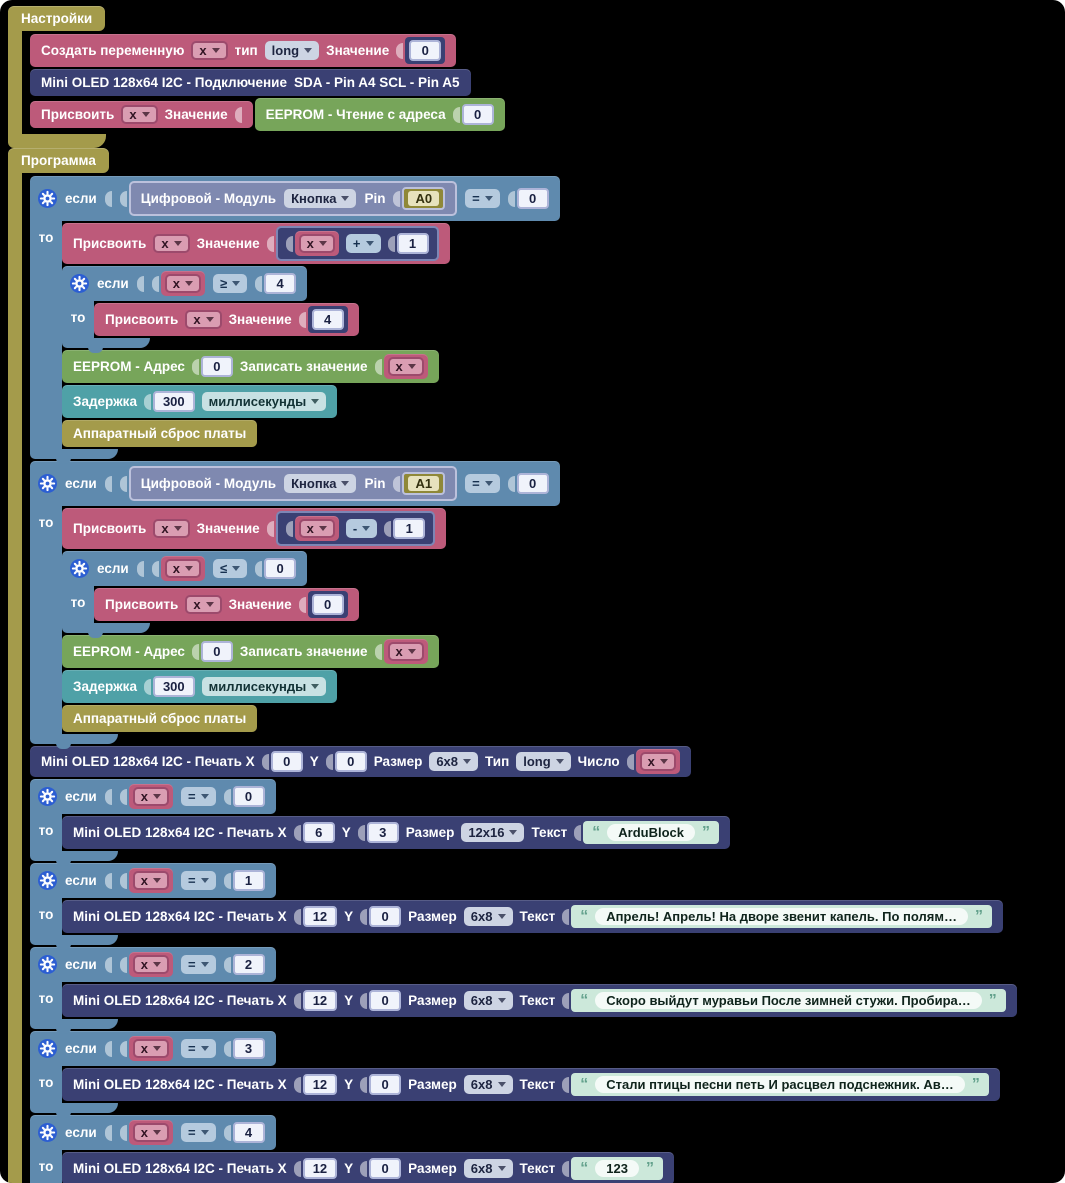 Image resolution: width=1065 pixels, height=1183 pixels. Describe the element at coordinates (200, 686) in the screenshot. I see `delay-block: Задержка 300 миллисекунды` at that location.